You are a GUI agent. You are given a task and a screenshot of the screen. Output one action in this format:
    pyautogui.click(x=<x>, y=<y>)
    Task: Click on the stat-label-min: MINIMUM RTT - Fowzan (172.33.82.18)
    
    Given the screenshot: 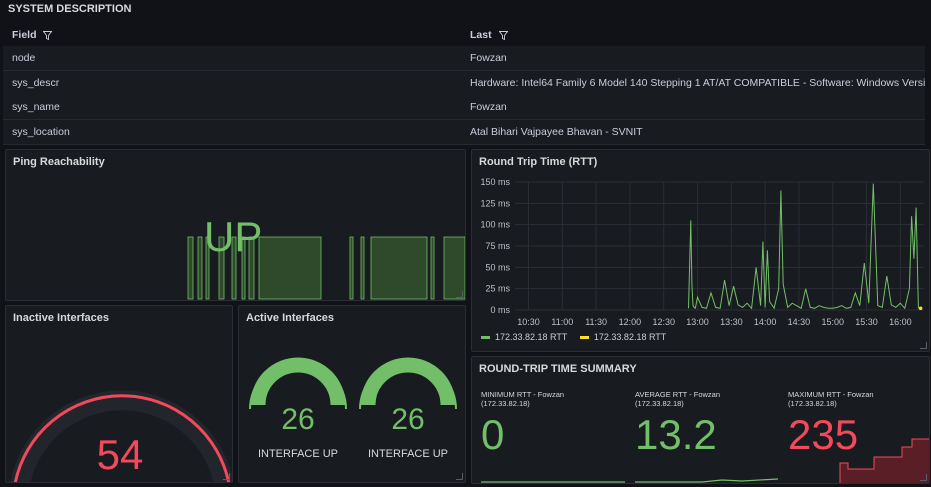 What is the action you would take?
    pyautogui.click(x=523, y=399)
    